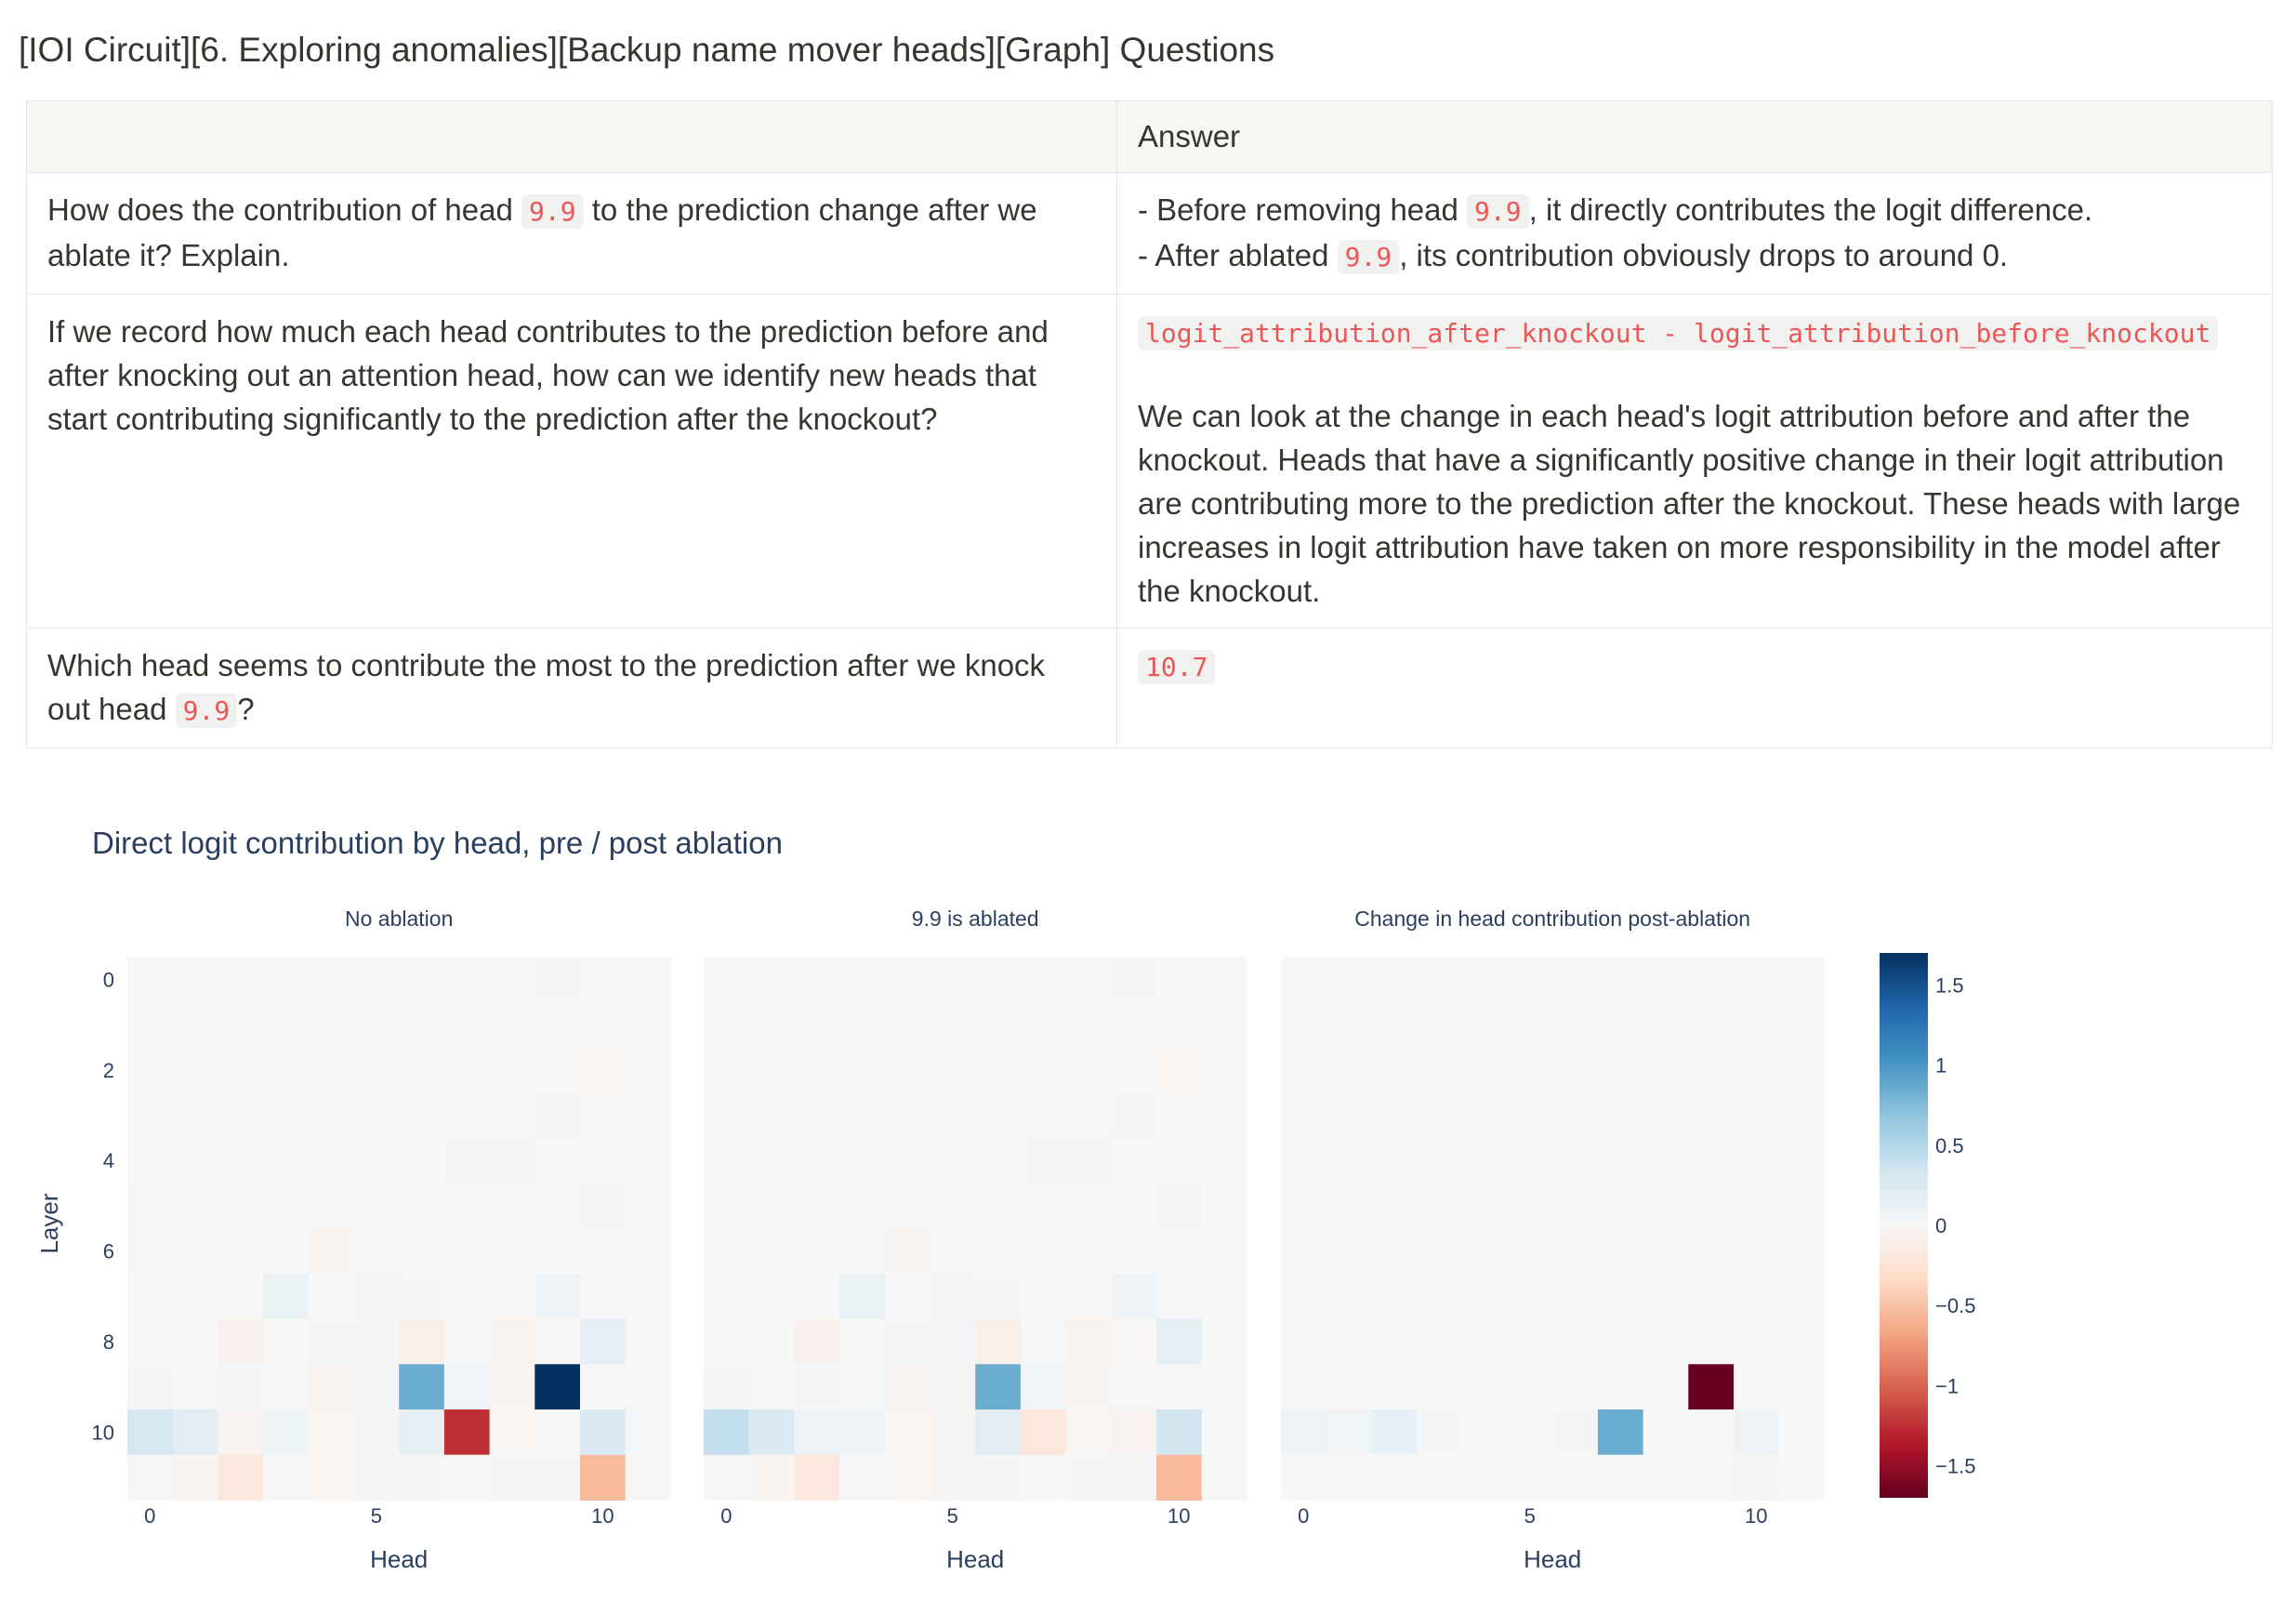 The height and width of the screenshot is (1601, 2296). Describe the element at coordinates (1950, 1146) in the screenshot. I see `colorbar-tick-label: 0.5` at that location.